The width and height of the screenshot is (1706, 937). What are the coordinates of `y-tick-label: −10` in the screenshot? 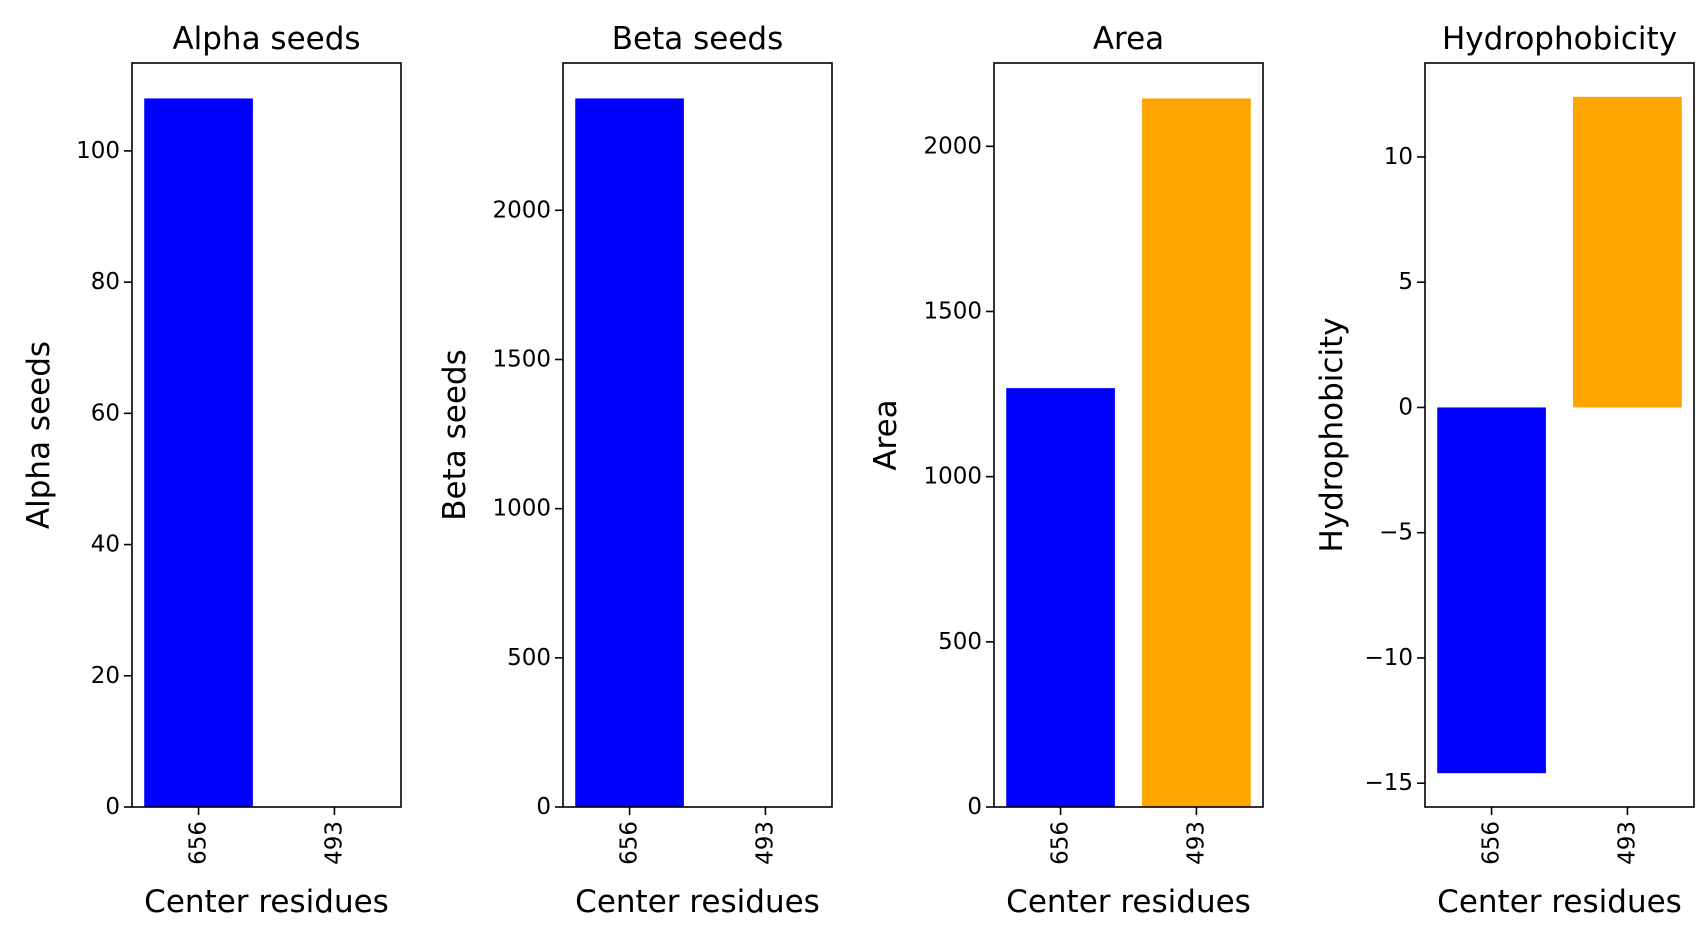 It's located at (1388, 658).